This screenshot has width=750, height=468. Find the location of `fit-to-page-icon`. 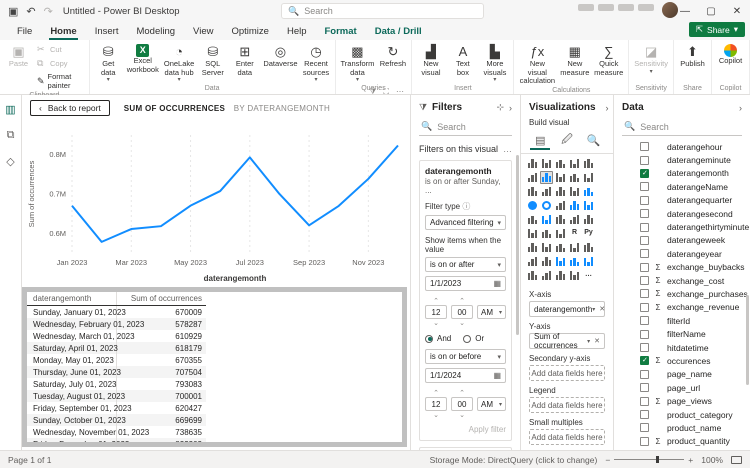

fit-to-page-icon is located at coordinates (736, 459).